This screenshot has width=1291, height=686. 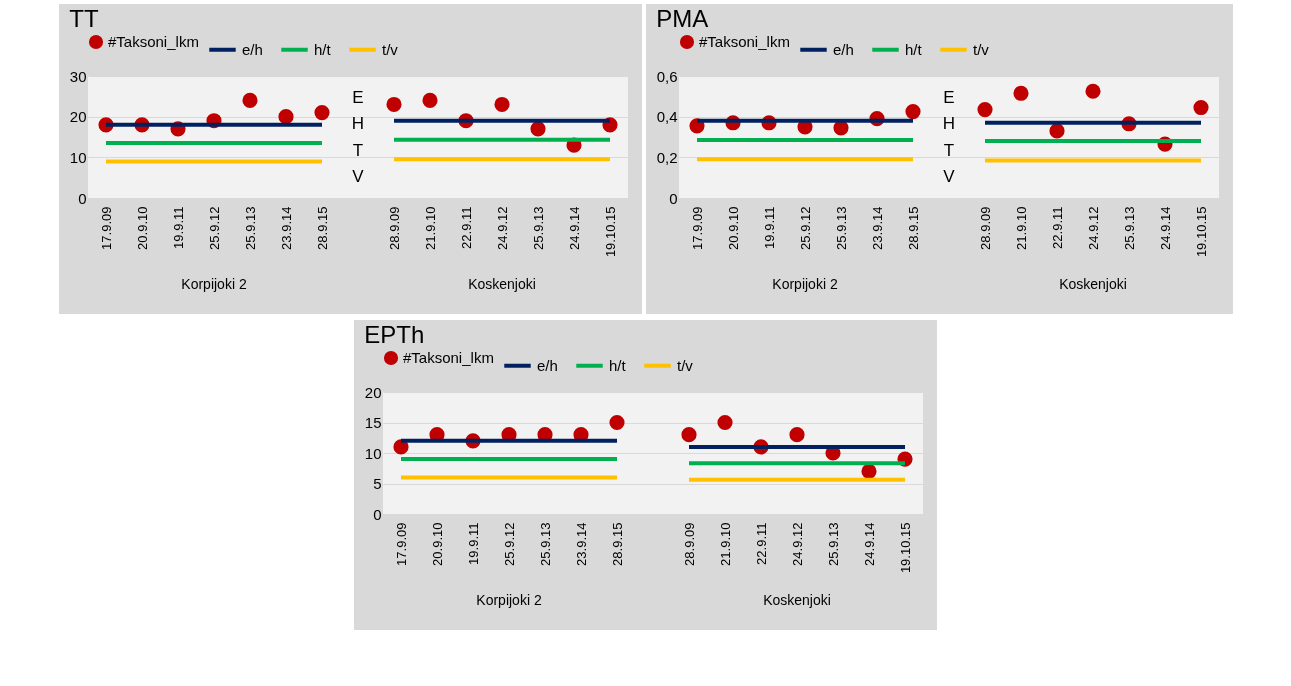 I want to click on y-tick-label: 30, so click(x=77, y=76).